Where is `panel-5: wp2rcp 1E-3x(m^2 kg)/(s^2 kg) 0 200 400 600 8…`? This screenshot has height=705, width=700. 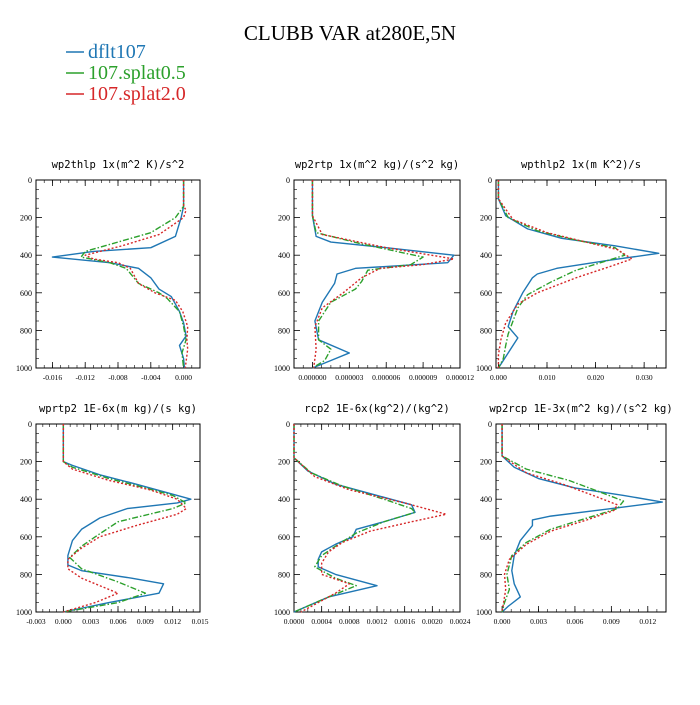 panel-5: wp2rcp 1E-3x(m^2 kg)/(s^2 kg) 0 200 400 600 8… is located at coordinates (574, 514).